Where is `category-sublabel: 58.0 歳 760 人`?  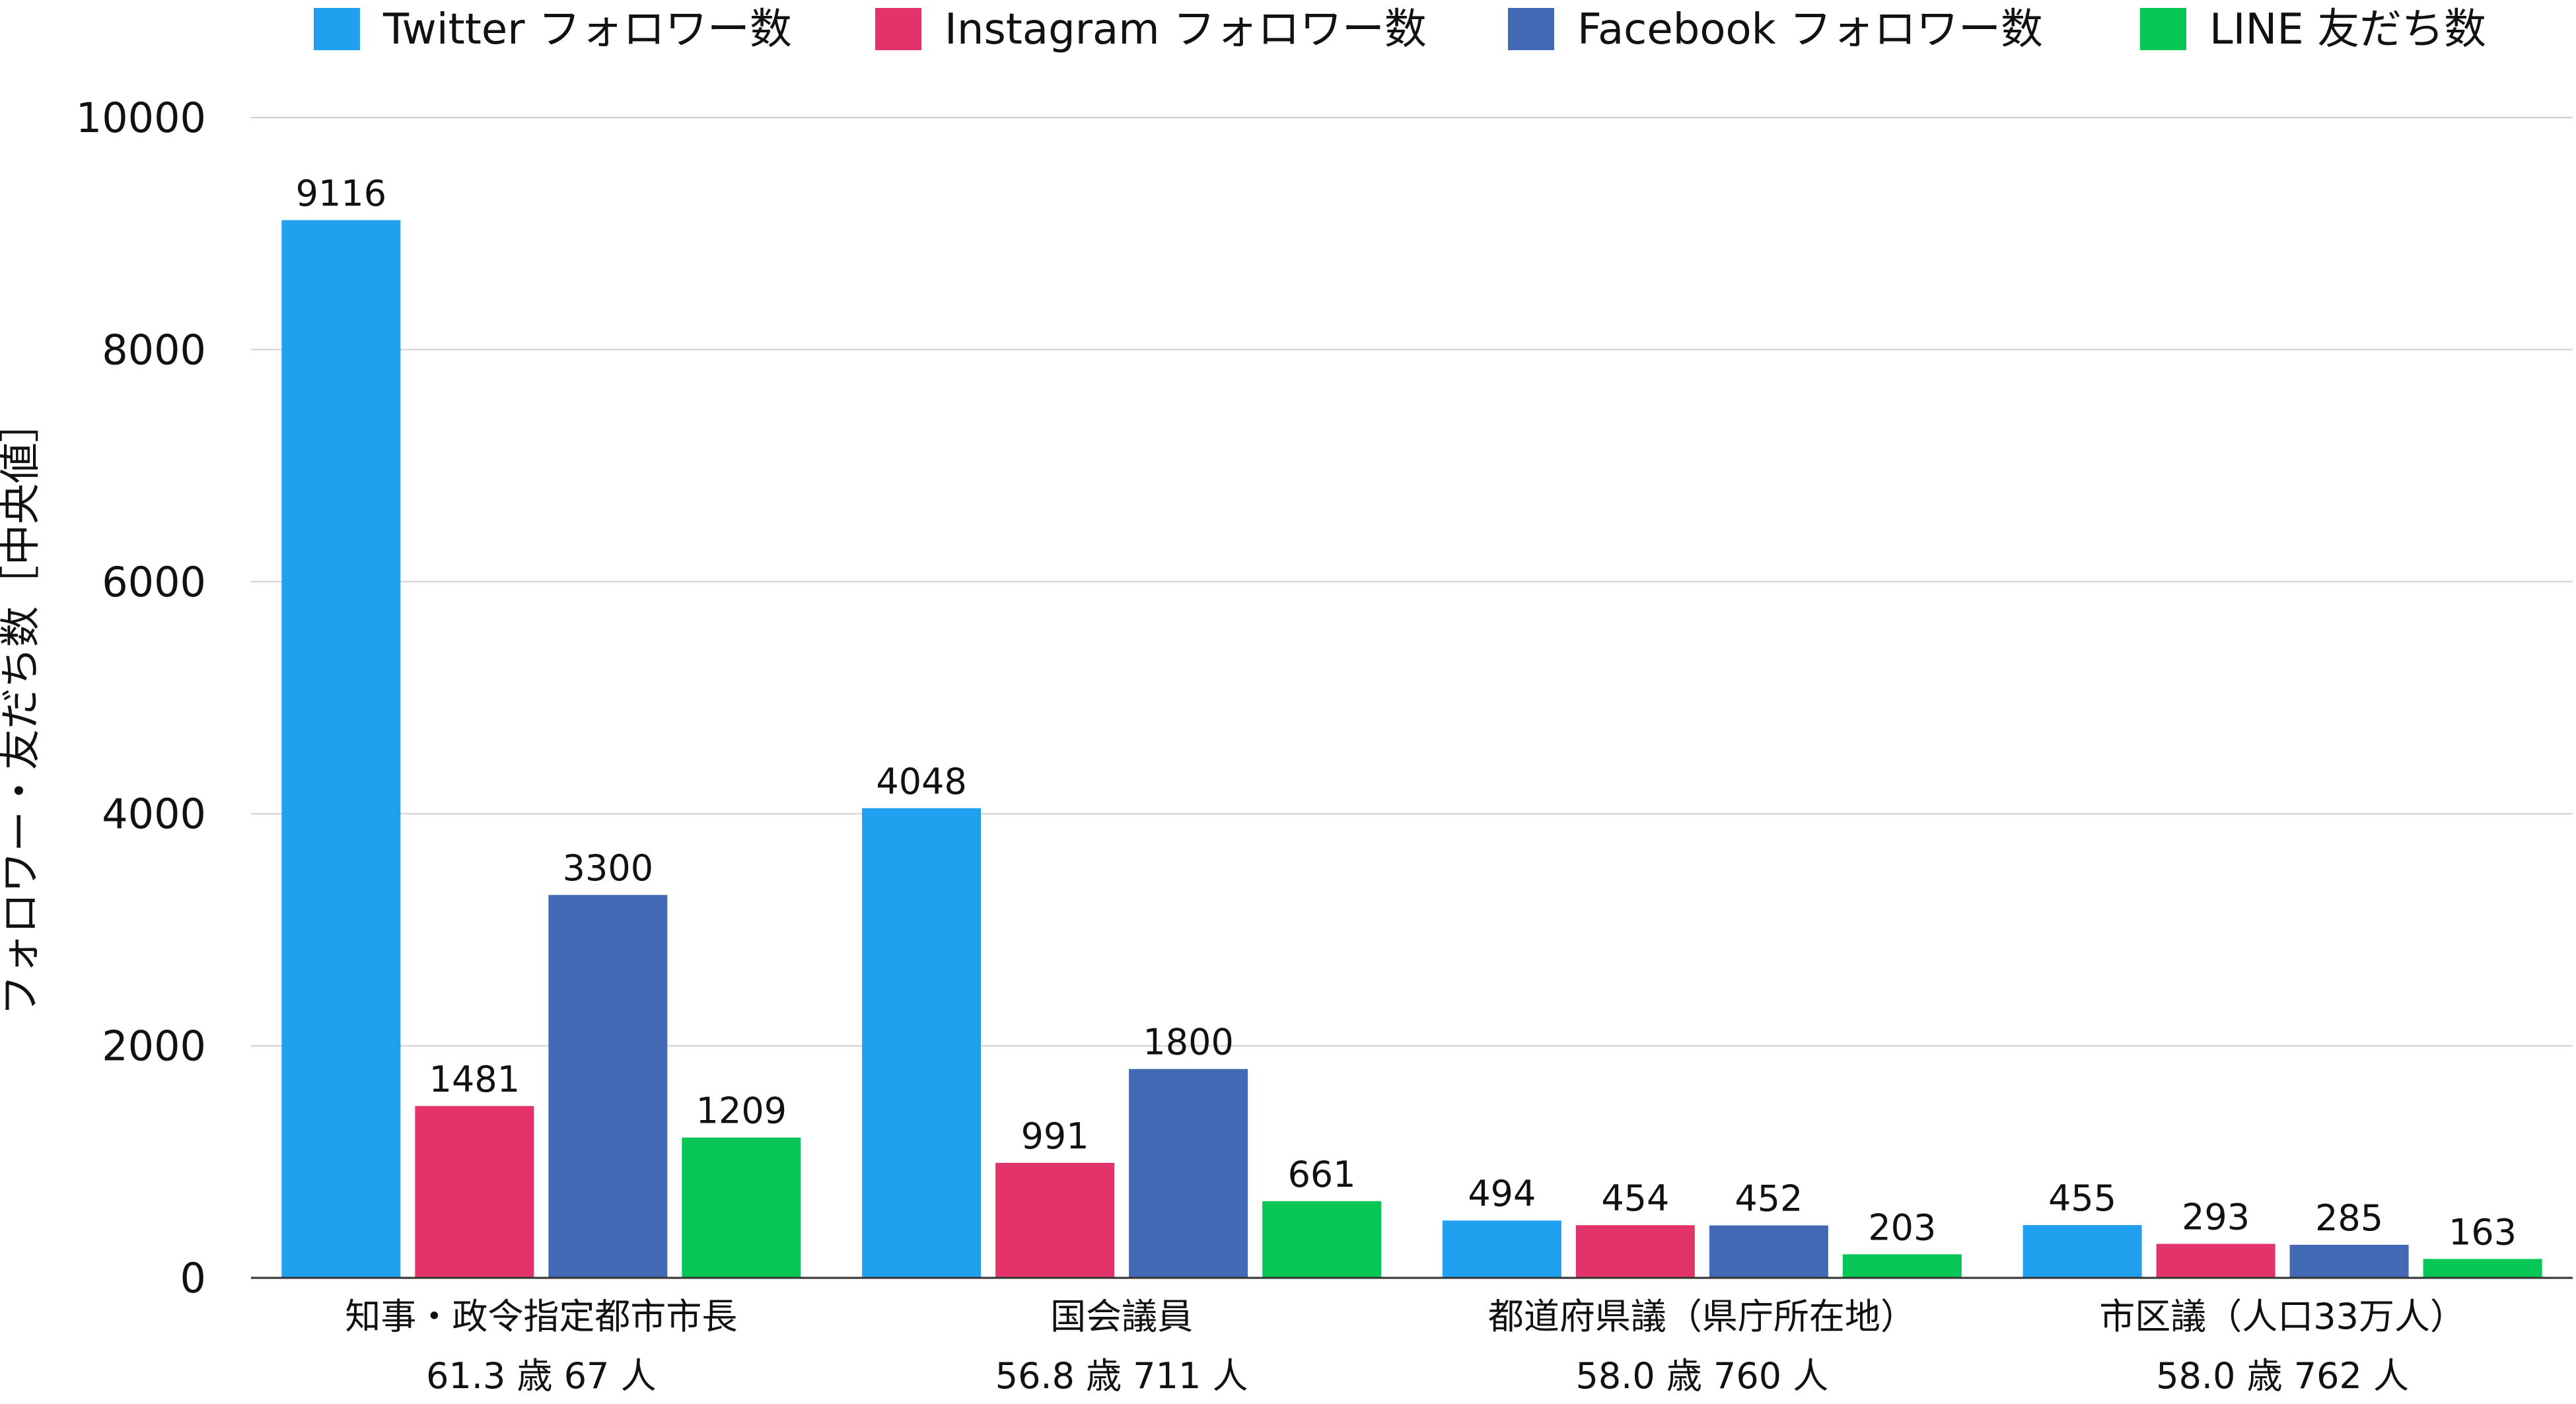 category-sublabel: 58.0 歳 760 人 is located at coordinates (1701, 1376).